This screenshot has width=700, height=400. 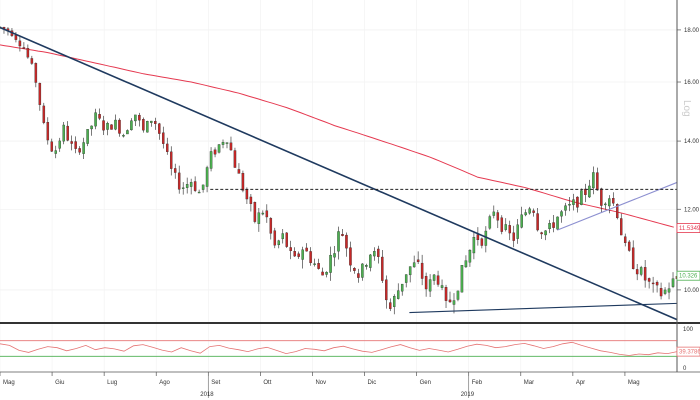 What do you see at coordinates (207, 395) in the screenshot?
I see `year-label: 2018` at bounding box center [207, 395].